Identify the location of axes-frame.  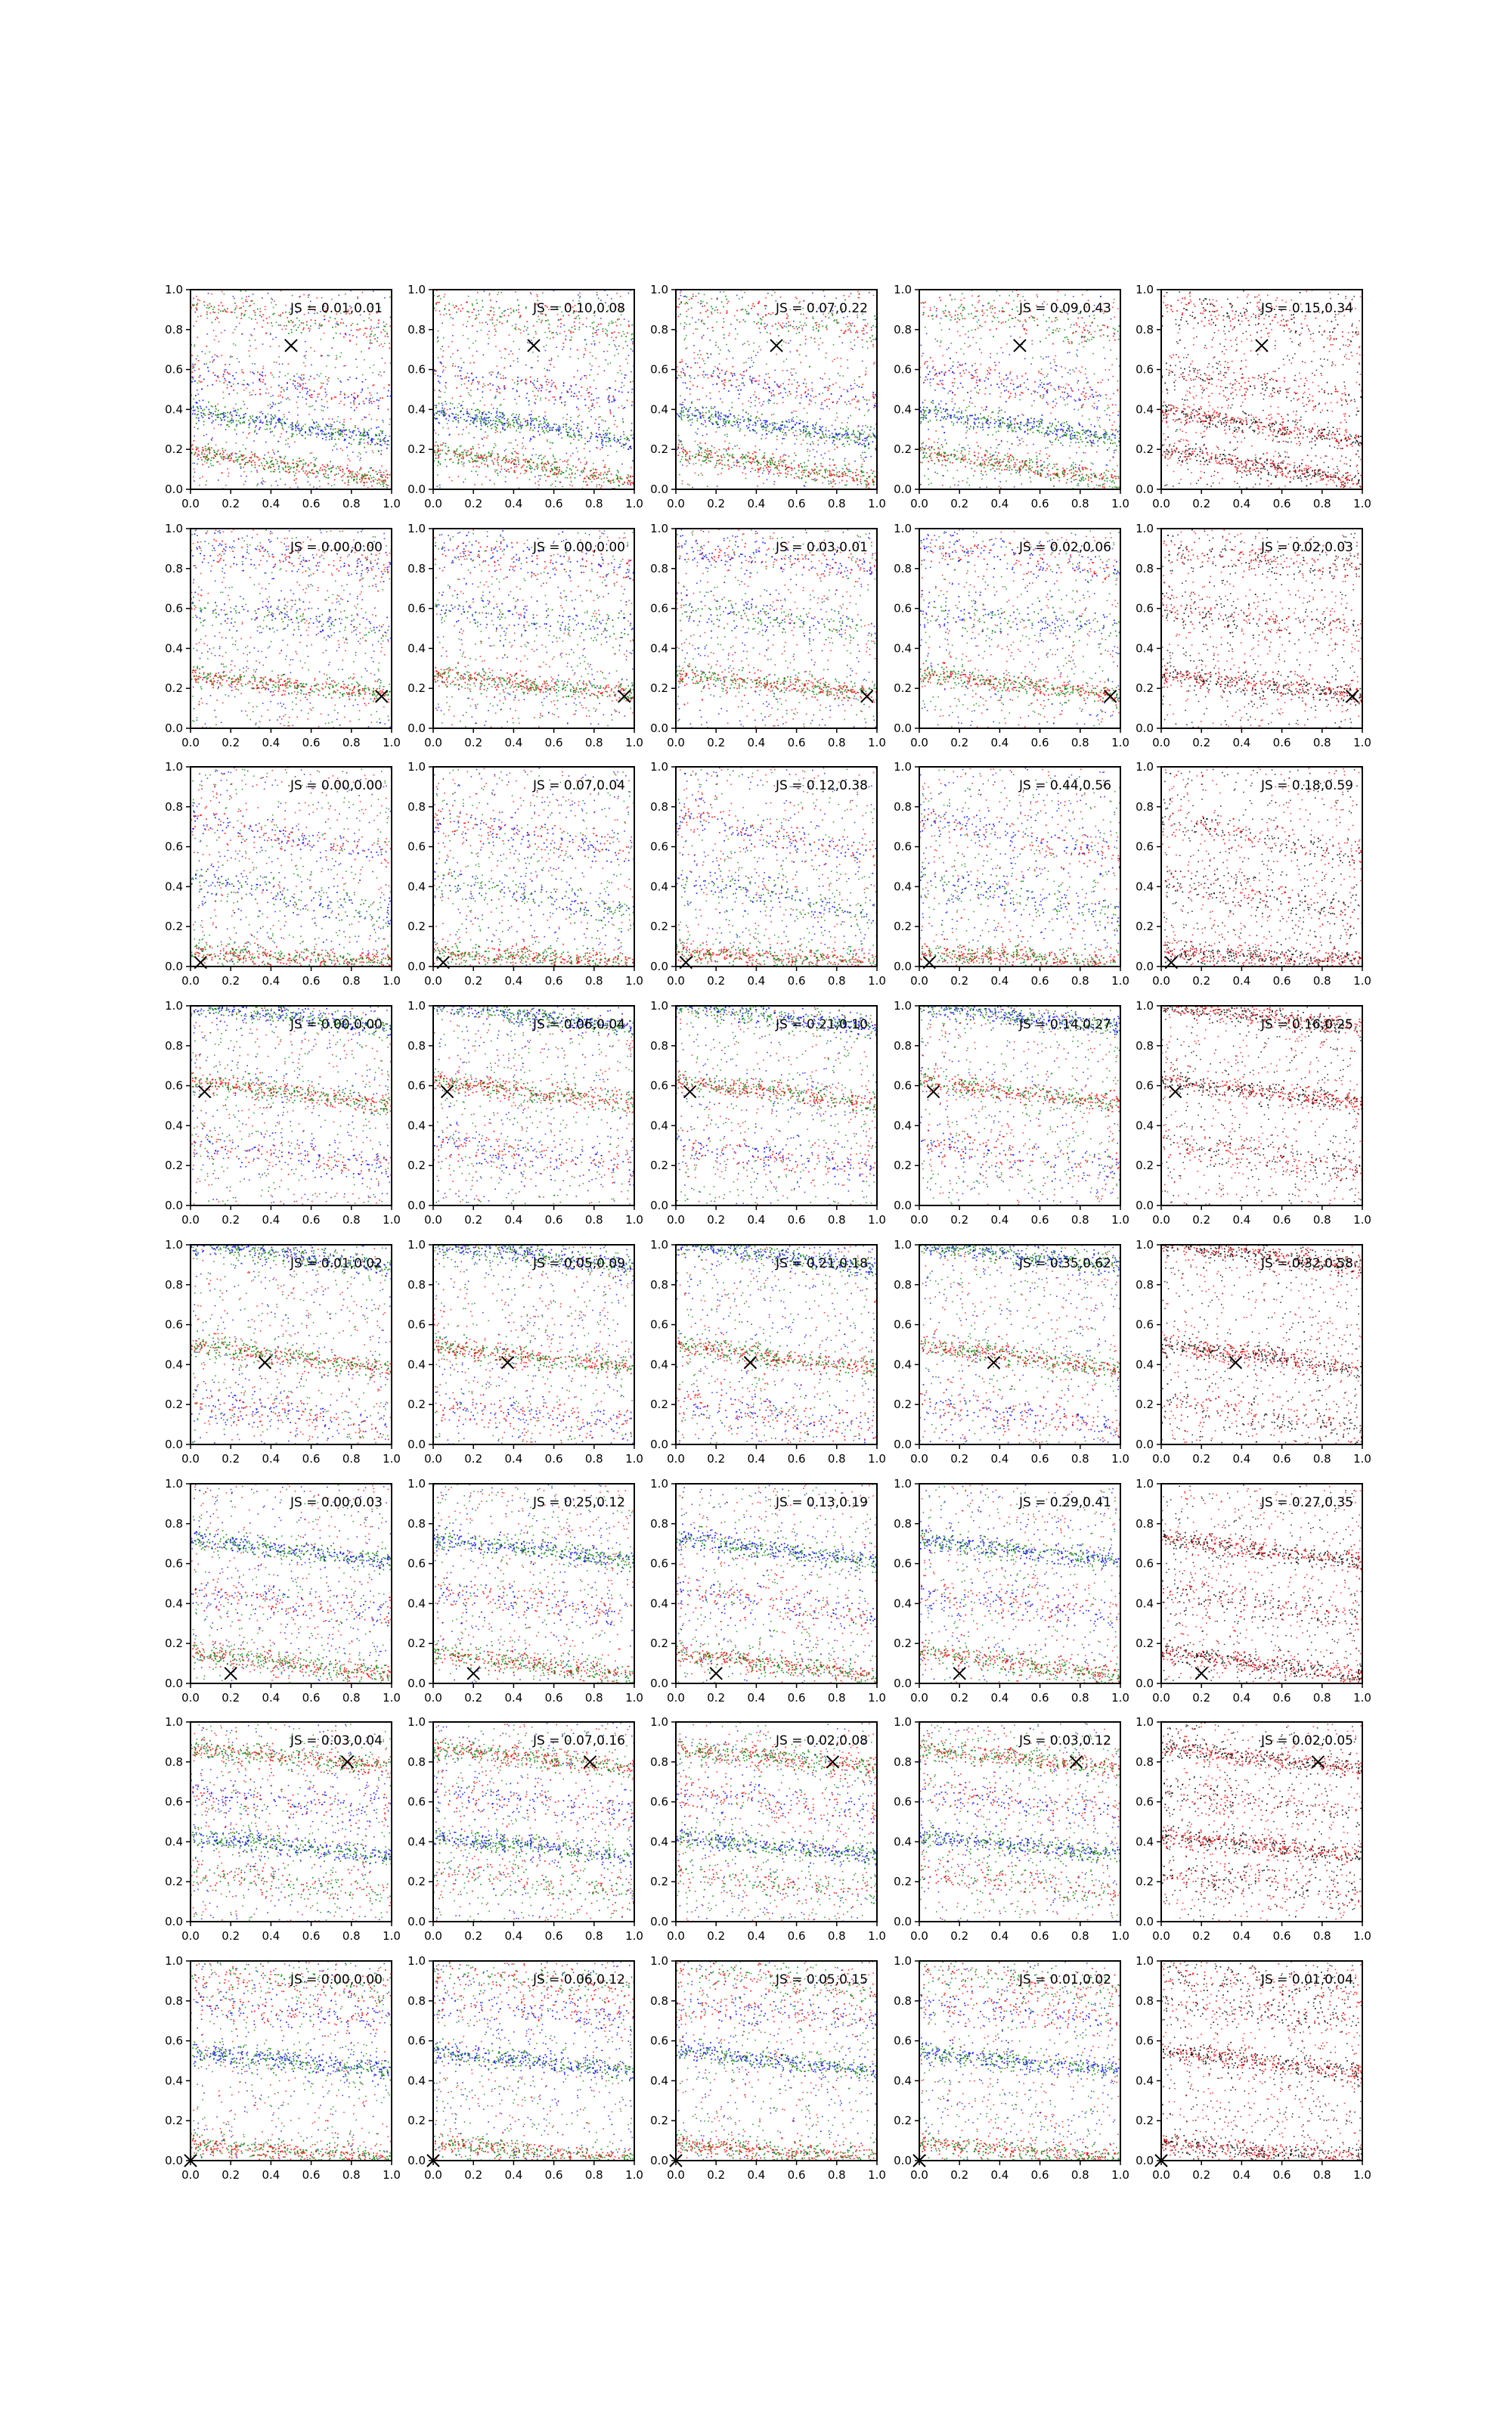
(291, 389).